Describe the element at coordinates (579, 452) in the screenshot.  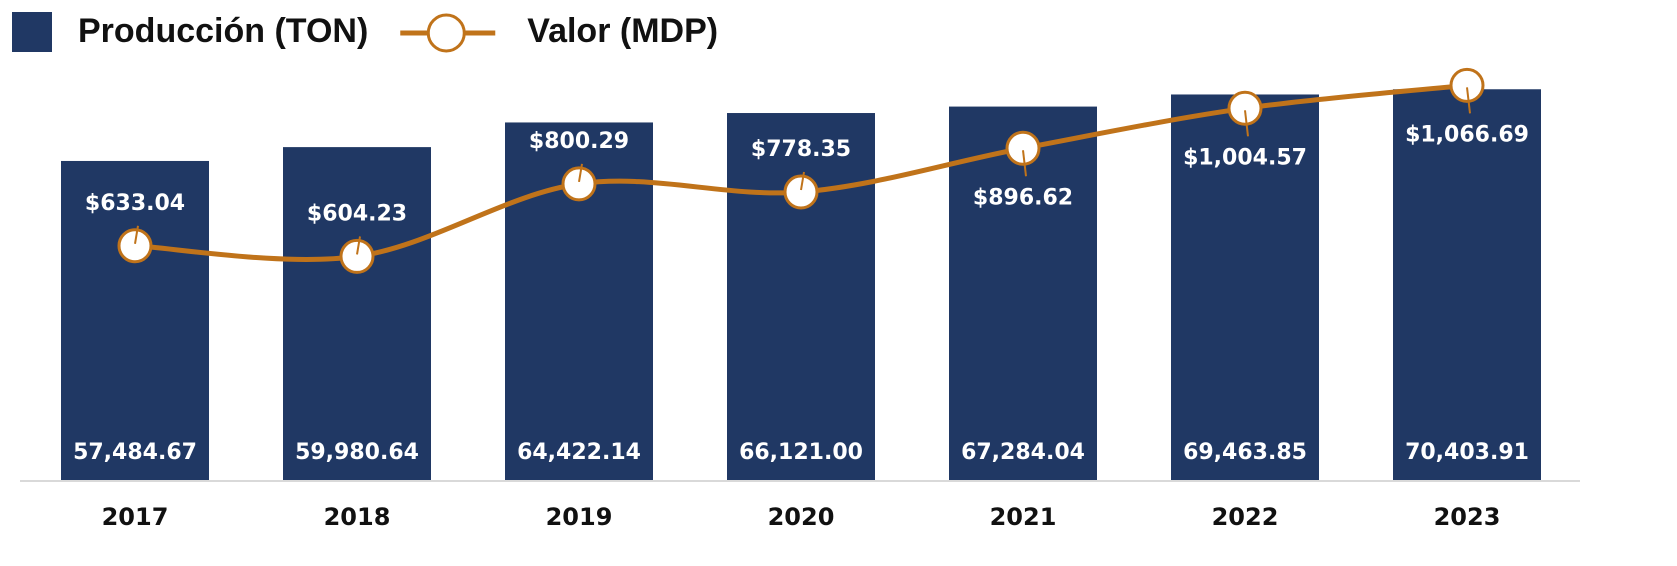
I see `bar-value-label: 64,422.14` at that location.